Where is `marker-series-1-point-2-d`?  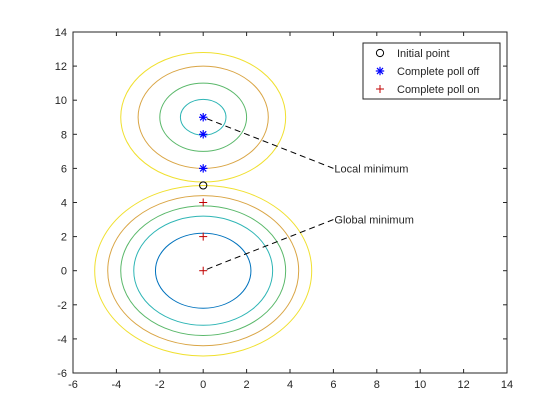 marker-series-1-point-2-d is located at coordinates (203, 117).